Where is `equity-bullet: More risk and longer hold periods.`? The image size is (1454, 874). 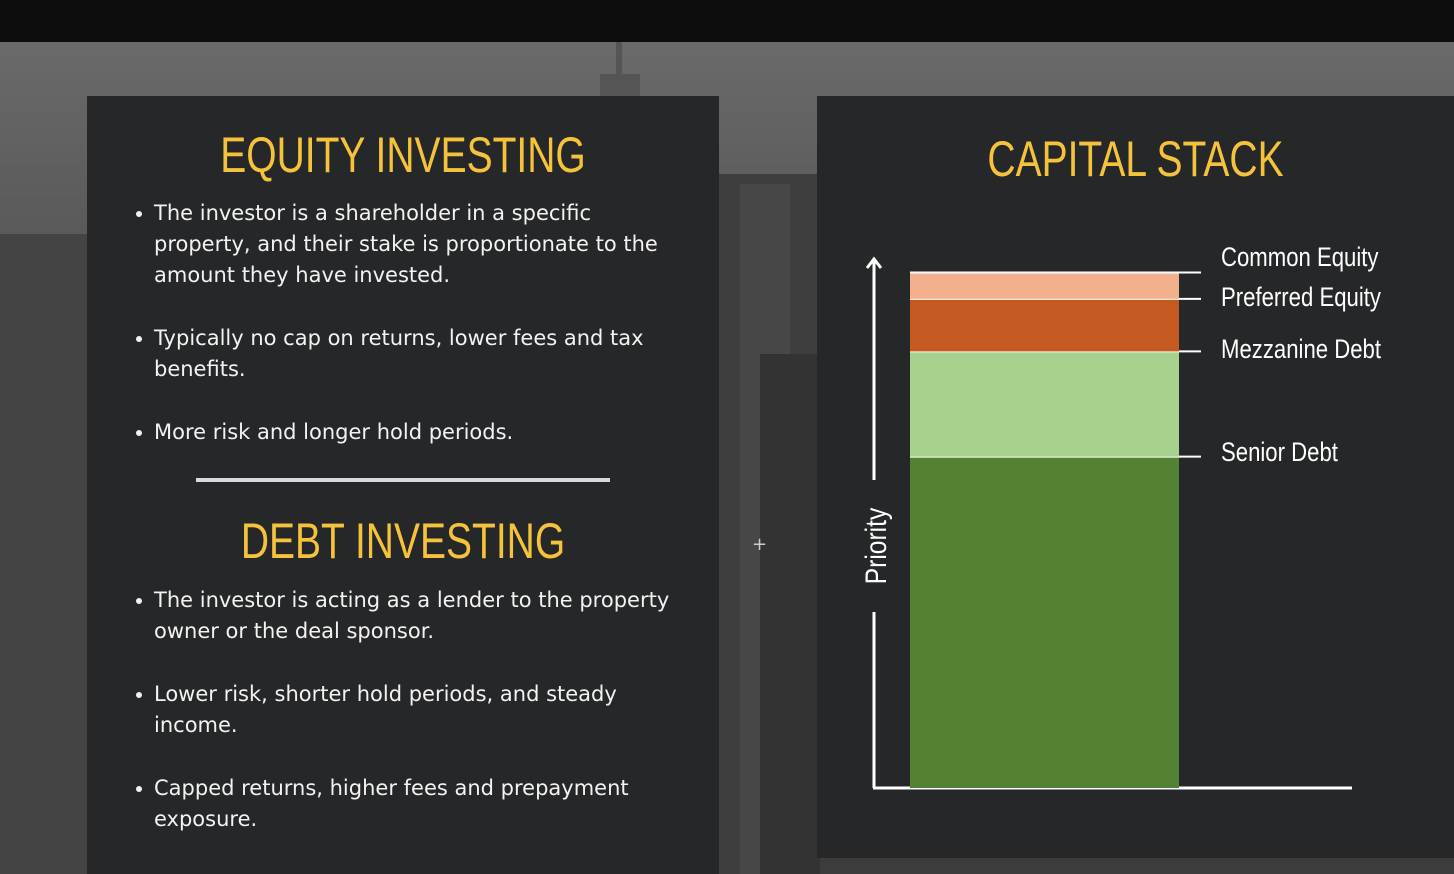 equity-bullet: More risk and longer hold periods. is located at coordinates (414, 432).